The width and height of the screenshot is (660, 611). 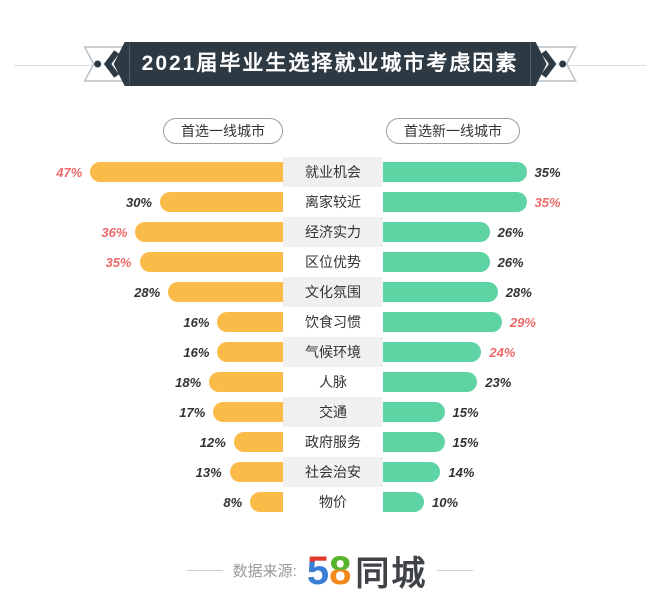 I want to click on chart-row: 47% 就业机会 35%, so click(x=330, y=172).